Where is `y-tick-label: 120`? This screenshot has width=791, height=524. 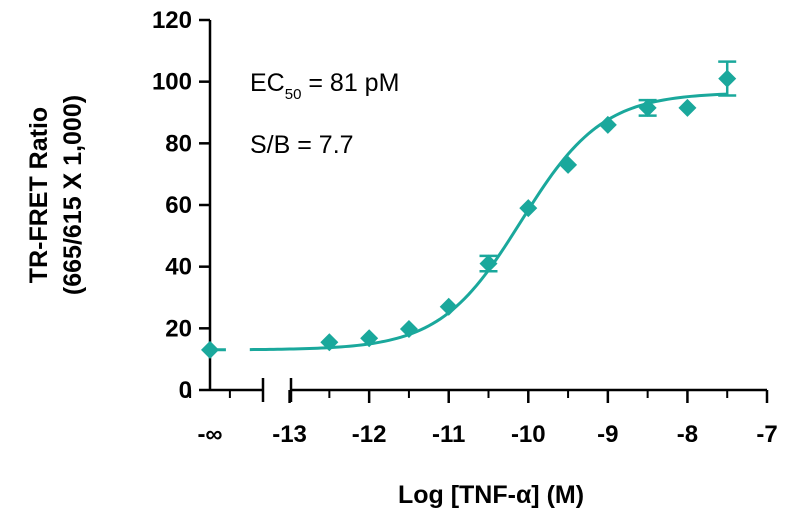 y-tick-label: 120 is located at coordinates (172, 20).